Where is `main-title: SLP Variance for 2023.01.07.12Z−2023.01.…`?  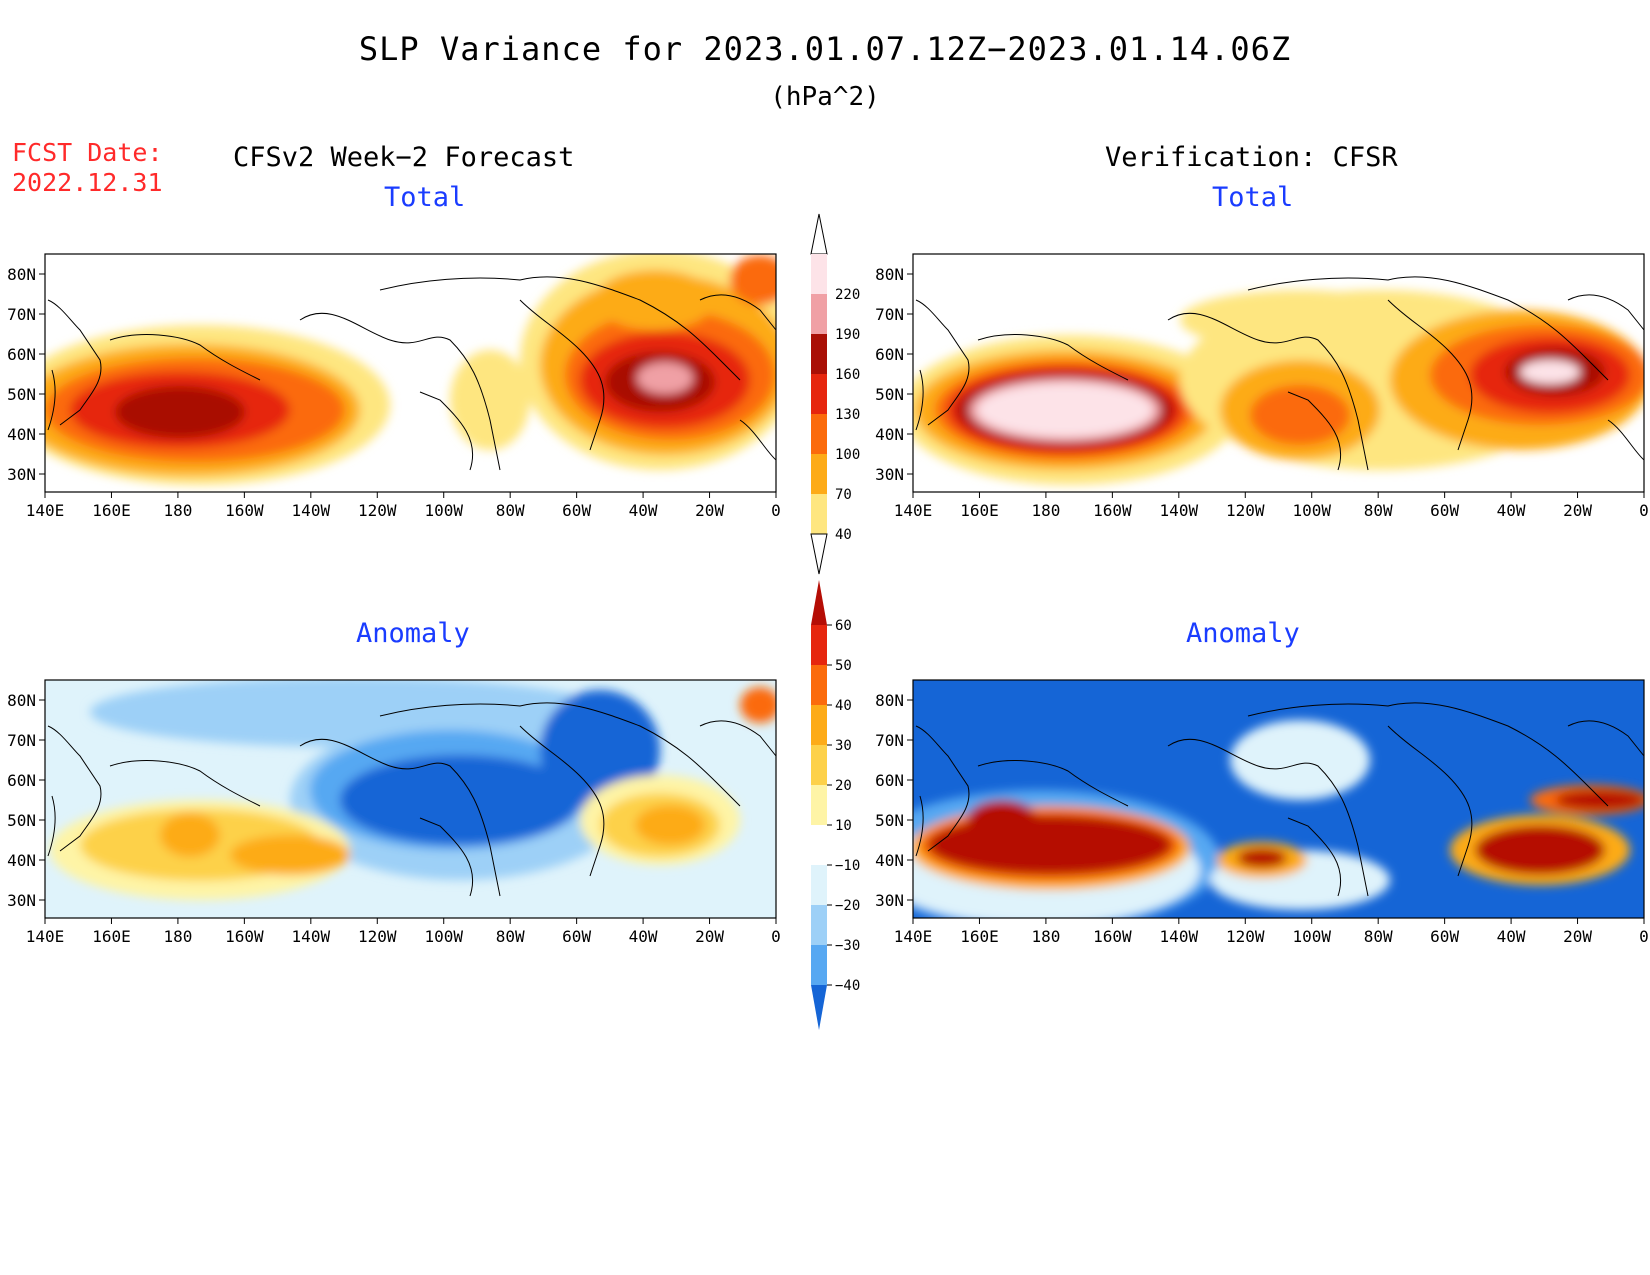 main-title: SLP Variance for 2023.01.07.12Z−2023.01.… is located at coordinates (825, 49).